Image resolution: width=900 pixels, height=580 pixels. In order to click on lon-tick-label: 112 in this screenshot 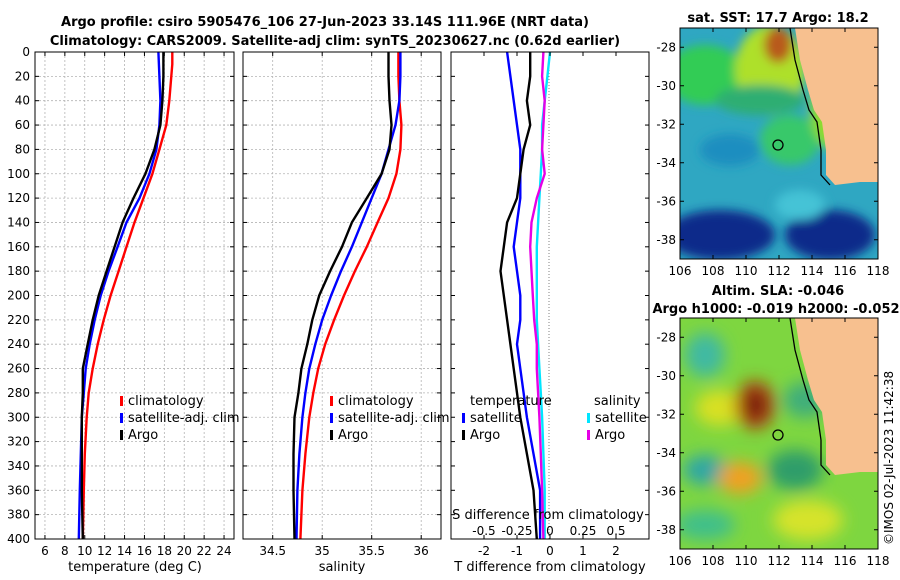, I will do `click(779, 561)`.